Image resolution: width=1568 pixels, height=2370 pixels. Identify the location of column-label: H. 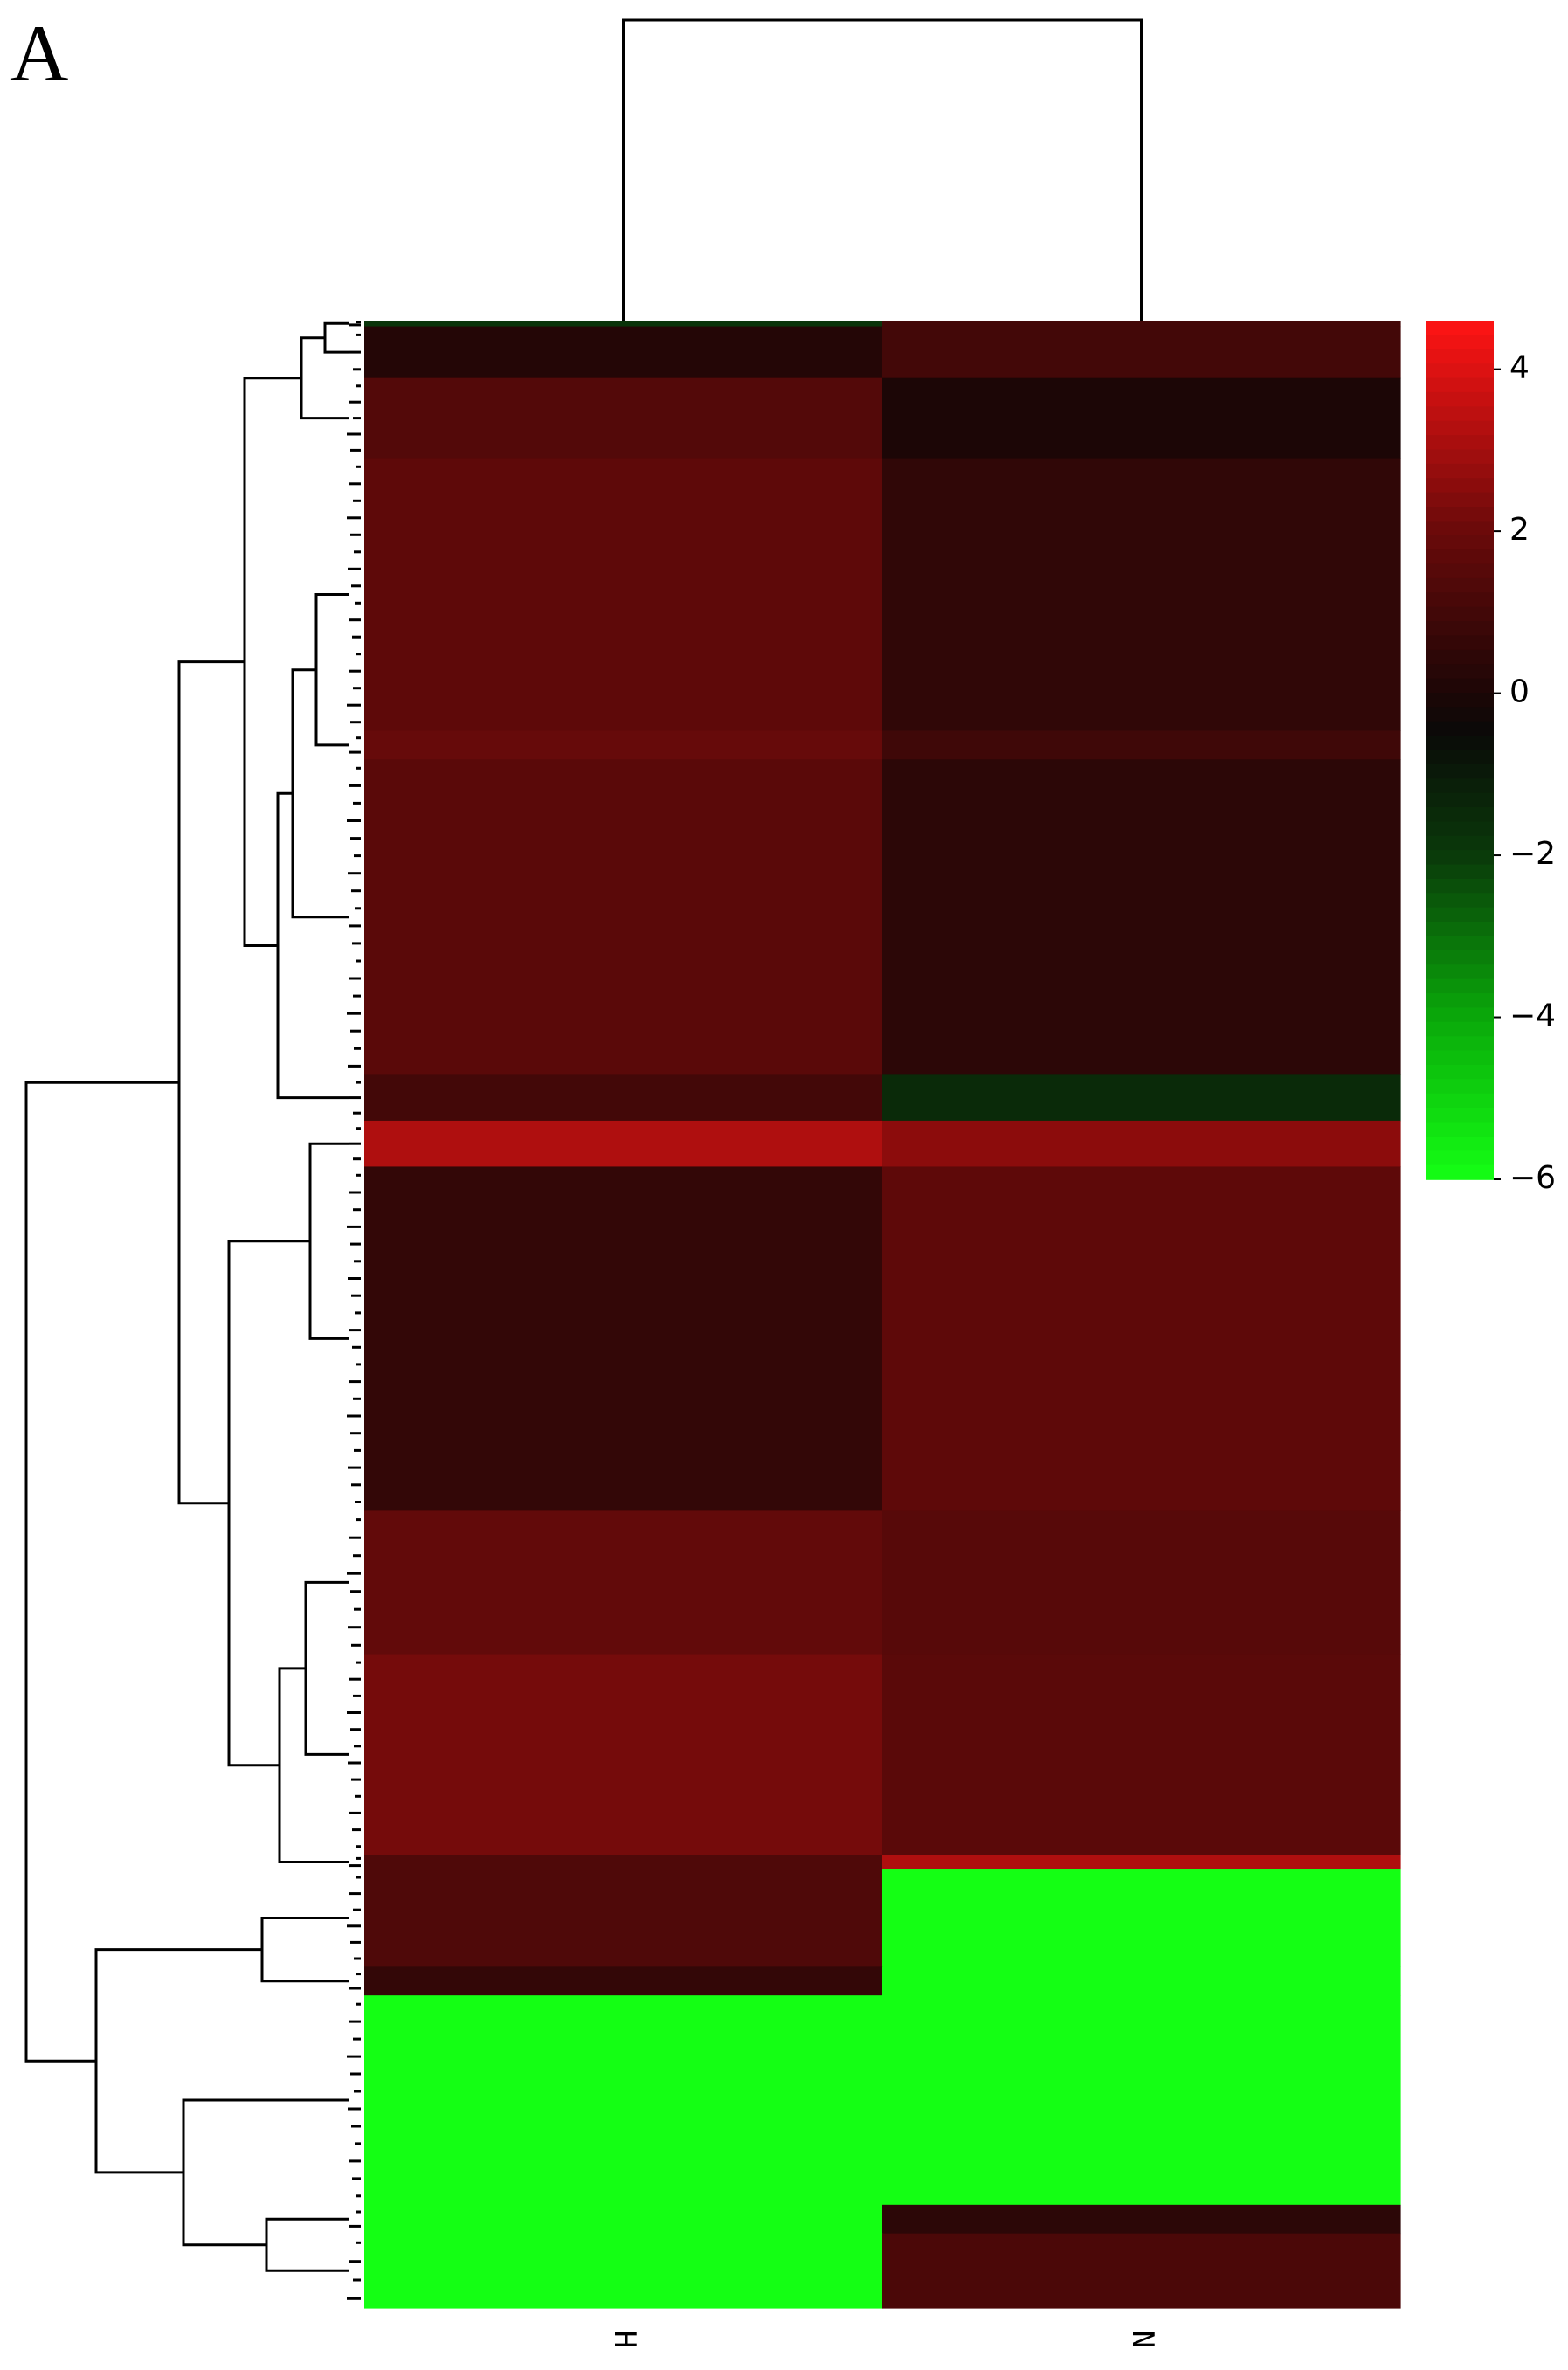
(624, 2339).